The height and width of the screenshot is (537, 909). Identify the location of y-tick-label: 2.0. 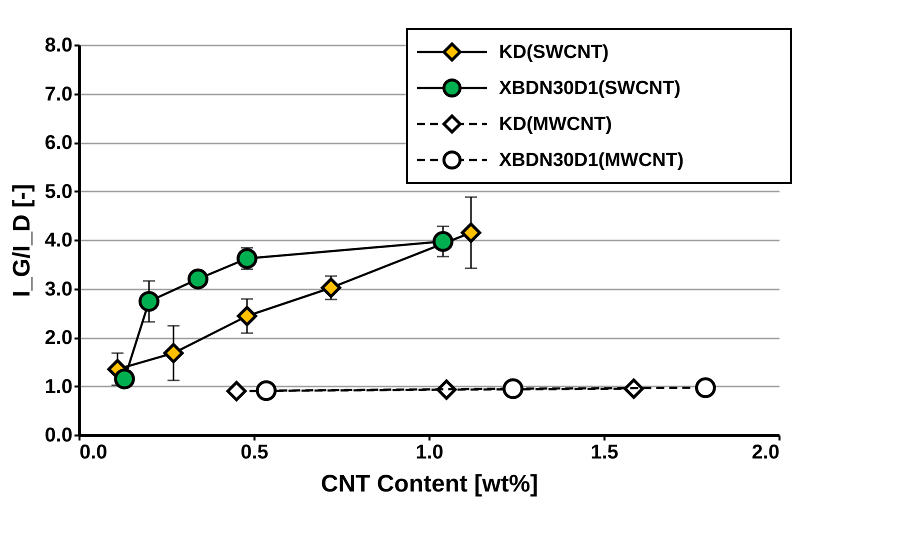
(58, 338).